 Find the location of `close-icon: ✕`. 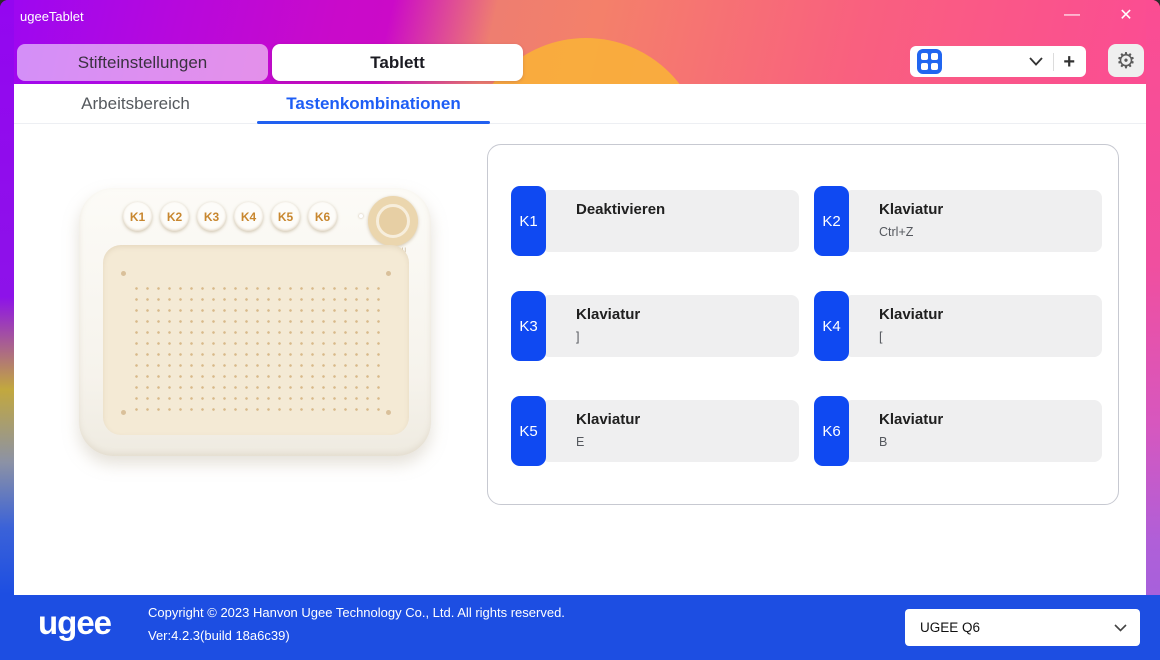

close-icon: ✕ is located at coordinates (1126, 15).